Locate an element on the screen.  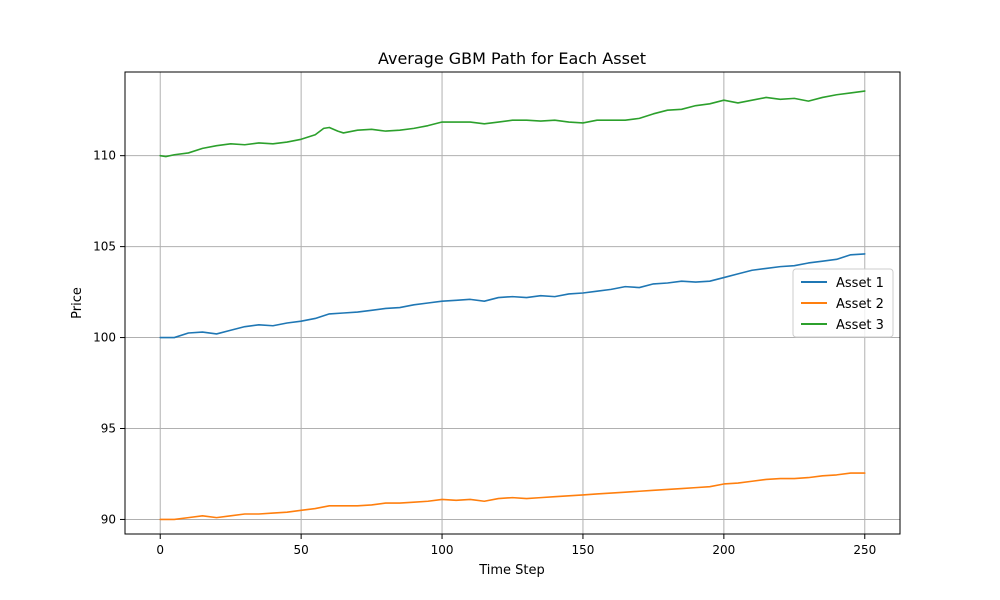
x-tick-label: 100 is located at coordinates (442, 550).